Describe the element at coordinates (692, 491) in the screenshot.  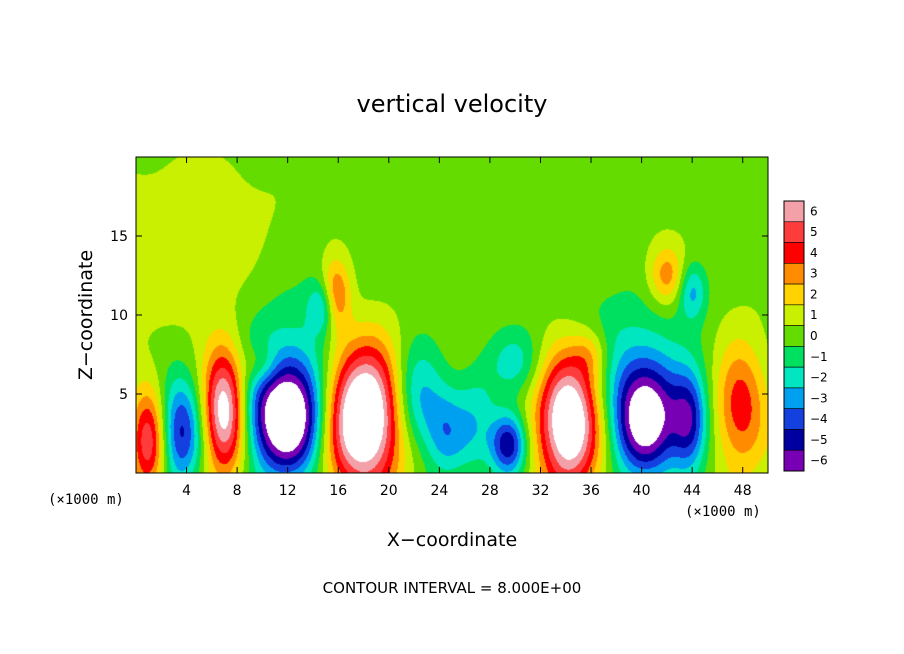
I see `x-tick-label: 44` at that location.